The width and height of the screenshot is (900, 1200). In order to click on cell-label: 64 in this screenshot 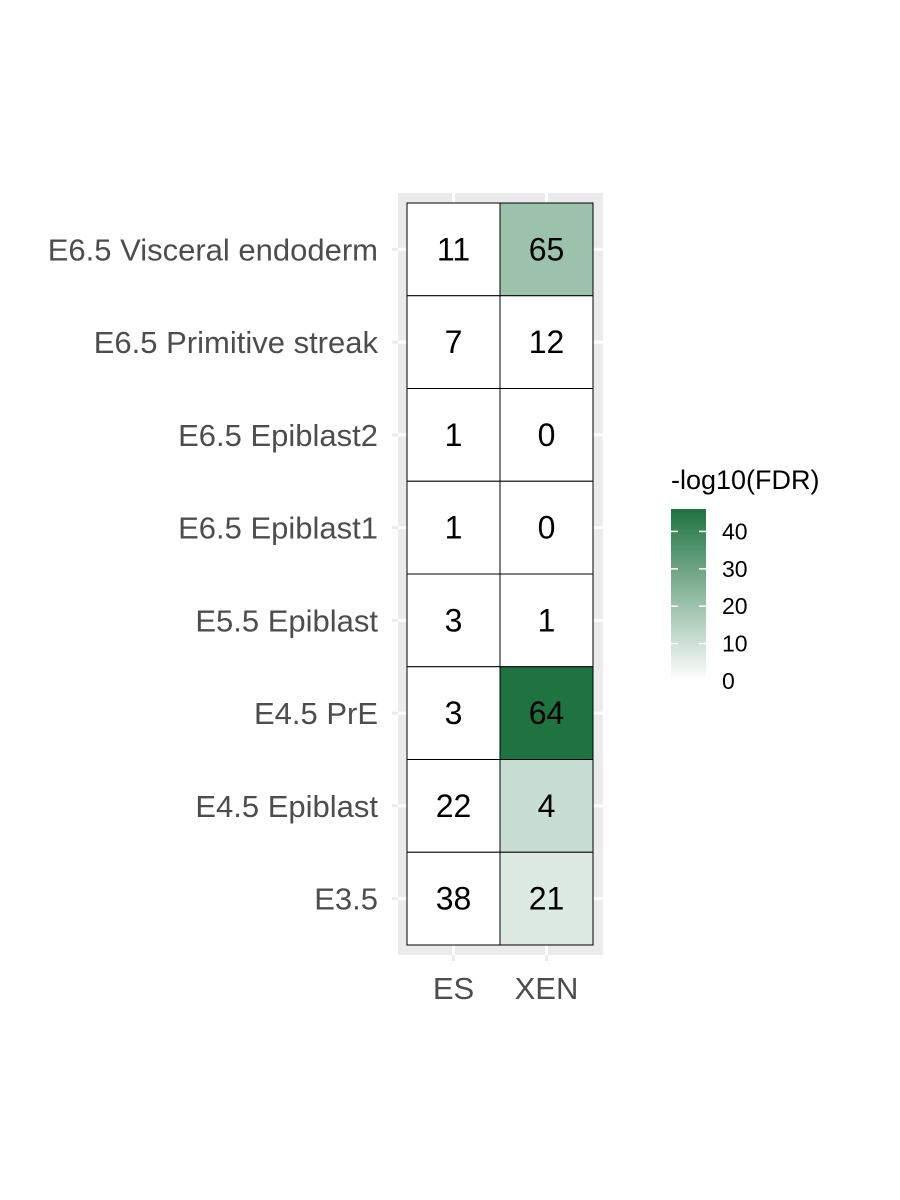, I will do `click(547, 713)`.